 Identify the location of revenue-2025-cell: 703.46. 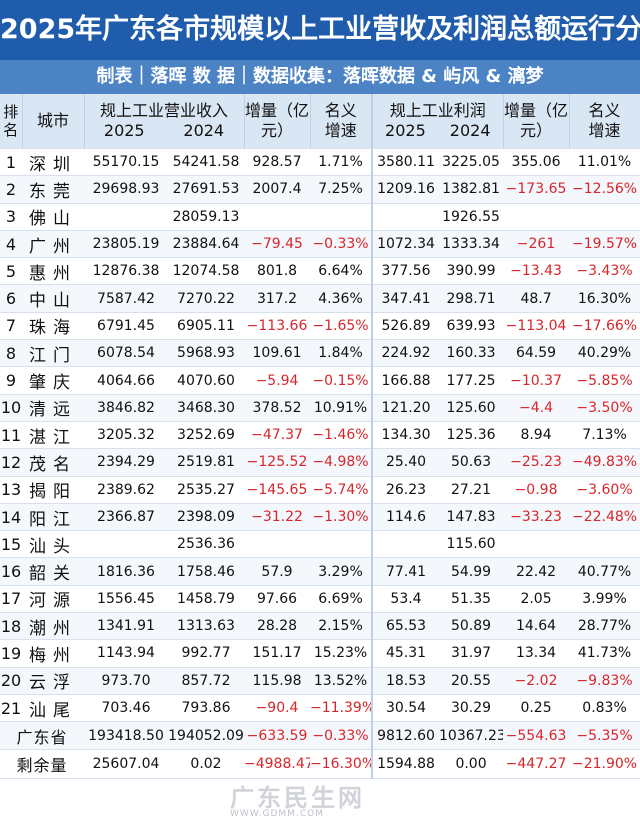
(126, 708).